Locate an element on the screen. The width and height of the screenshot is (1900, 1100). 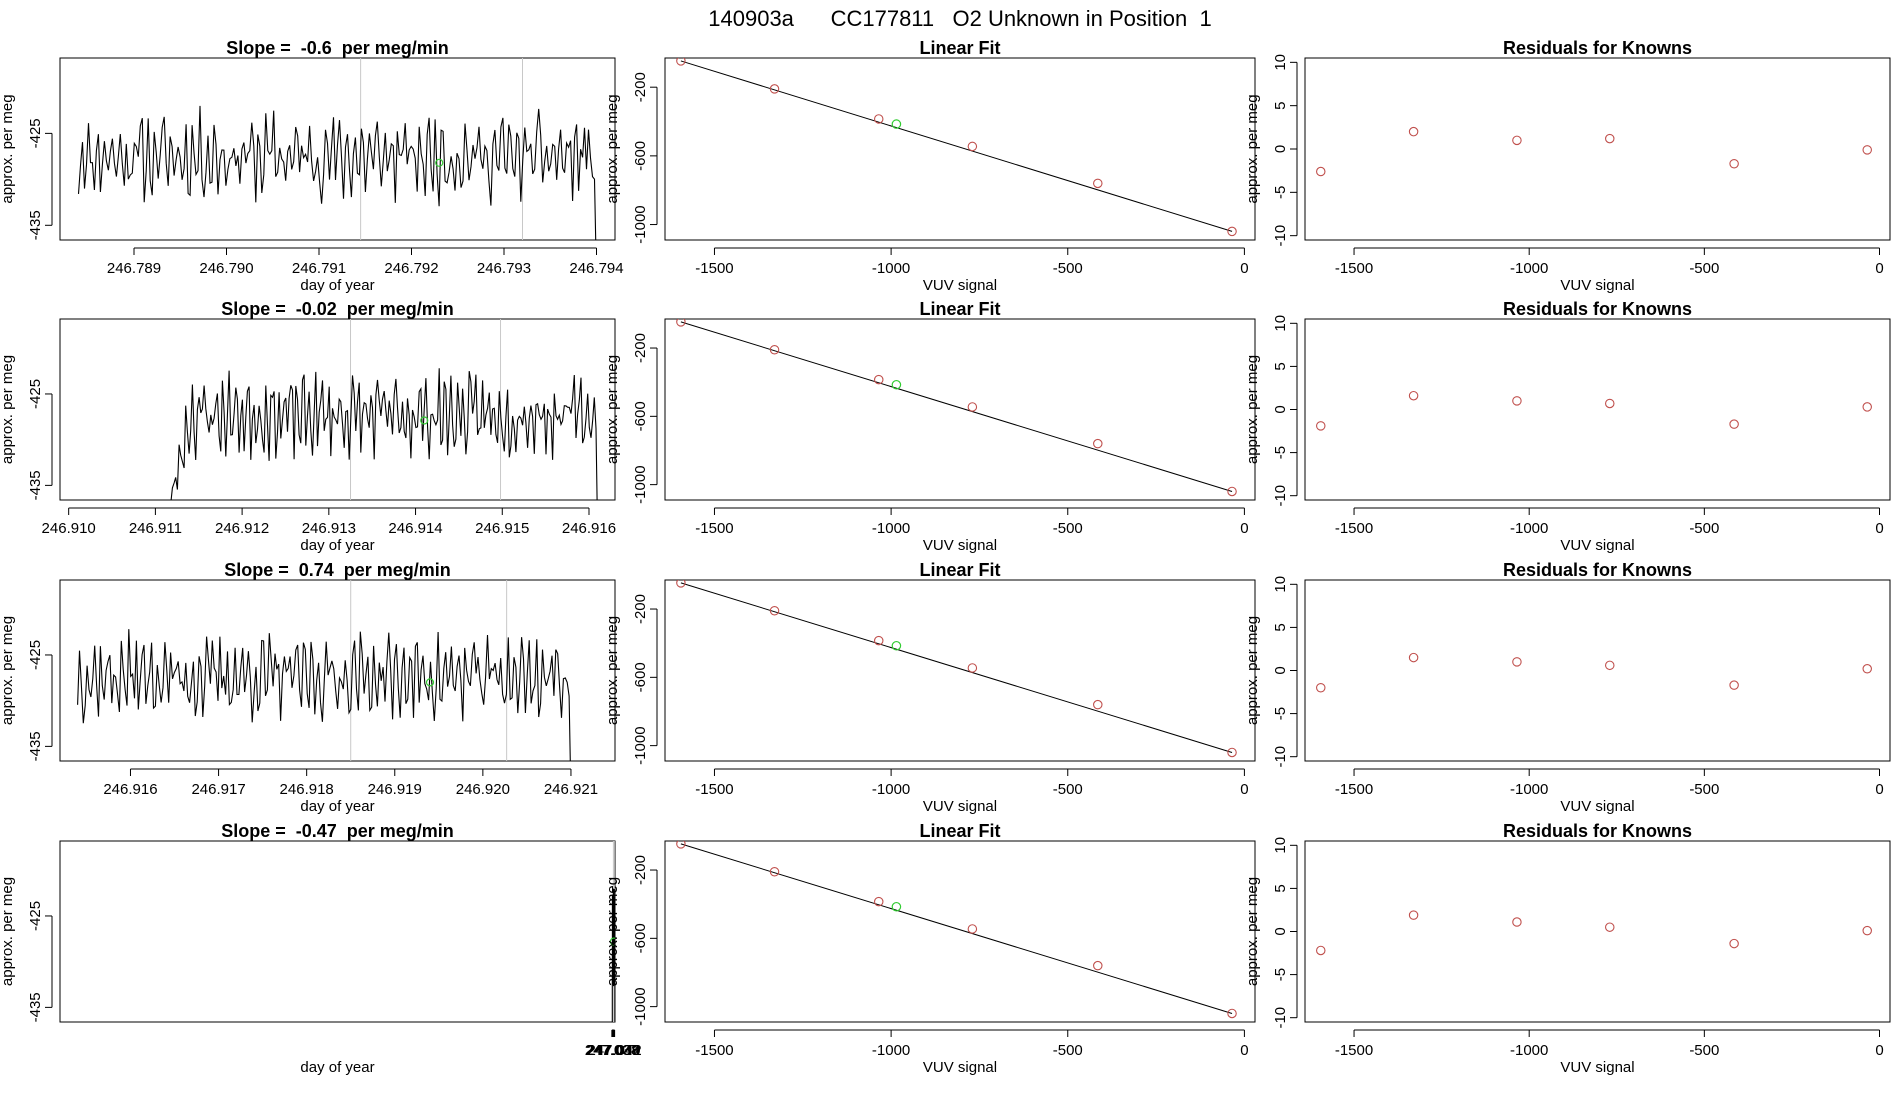
x-tick-label: 246.919 is located at coordinates (395, 789).